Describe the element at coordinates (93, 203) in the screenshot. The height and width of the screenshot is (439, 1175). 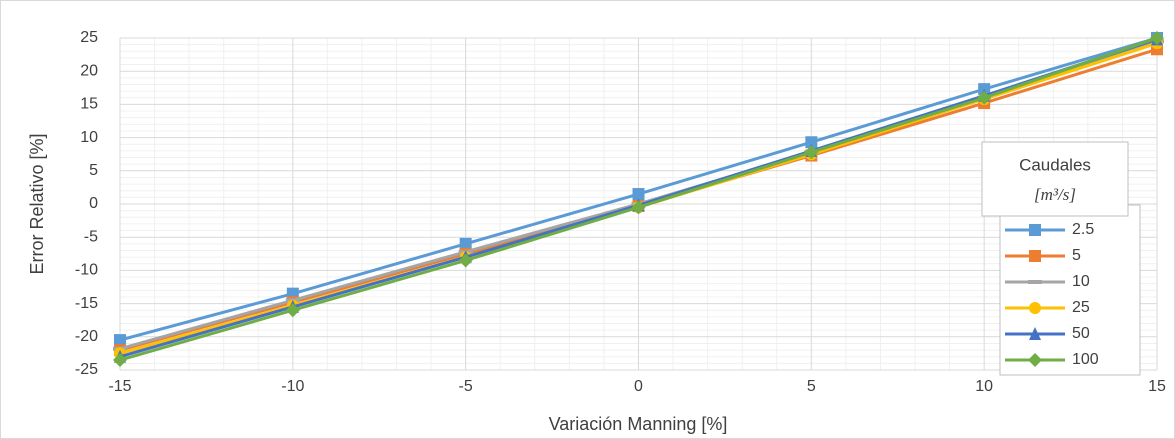
I see `y-tick-label: 0` at that location.